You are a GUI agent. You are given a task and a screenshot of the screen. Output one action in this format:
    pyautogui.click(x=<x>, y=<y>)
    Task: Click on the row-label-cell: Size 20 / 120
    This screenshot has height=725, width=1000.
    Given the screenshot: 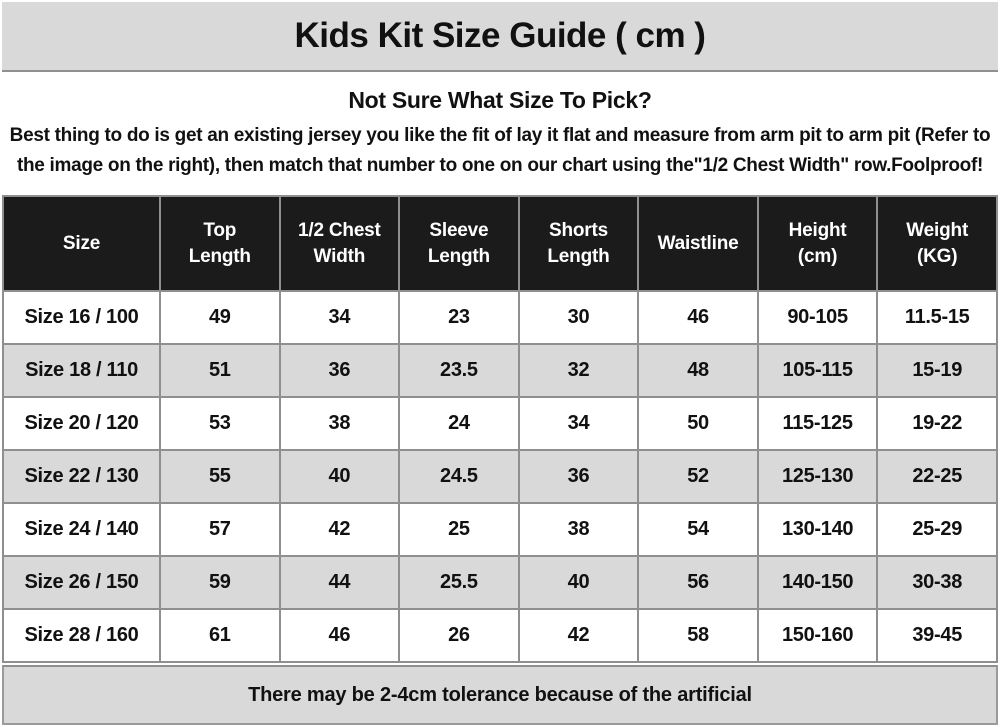 What is the action you would take?
    pyautogui.click(x=81, y=423)
    